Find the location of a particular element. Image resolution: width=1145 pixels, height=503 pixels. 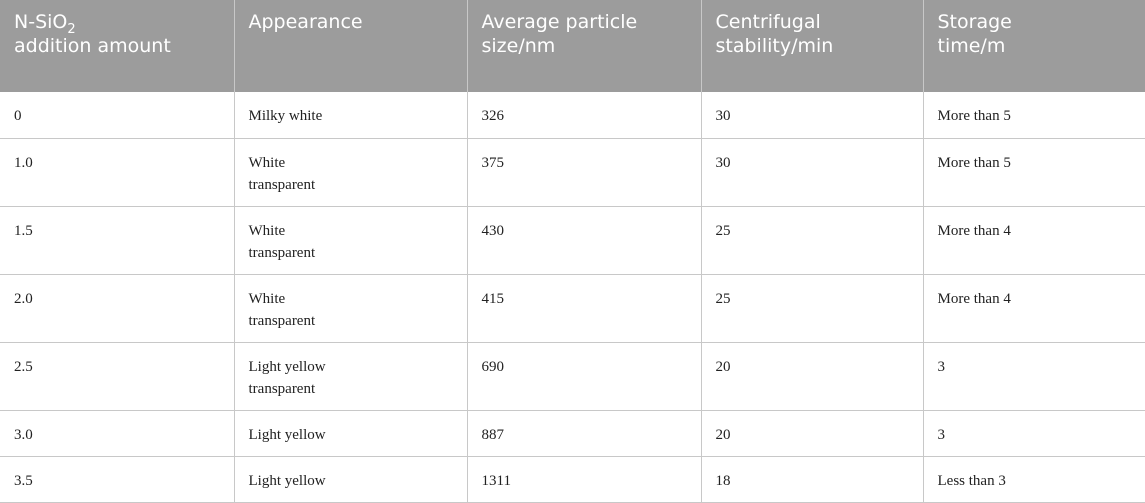

table-row: 2.5 Light yellow transparent 690 20 3 is located at coordinates (572, 376).